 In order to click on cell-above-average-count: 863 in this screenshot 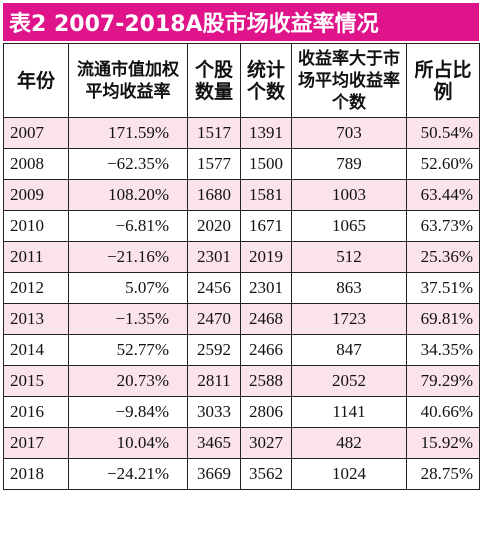, I will do `click(349, 288)`.